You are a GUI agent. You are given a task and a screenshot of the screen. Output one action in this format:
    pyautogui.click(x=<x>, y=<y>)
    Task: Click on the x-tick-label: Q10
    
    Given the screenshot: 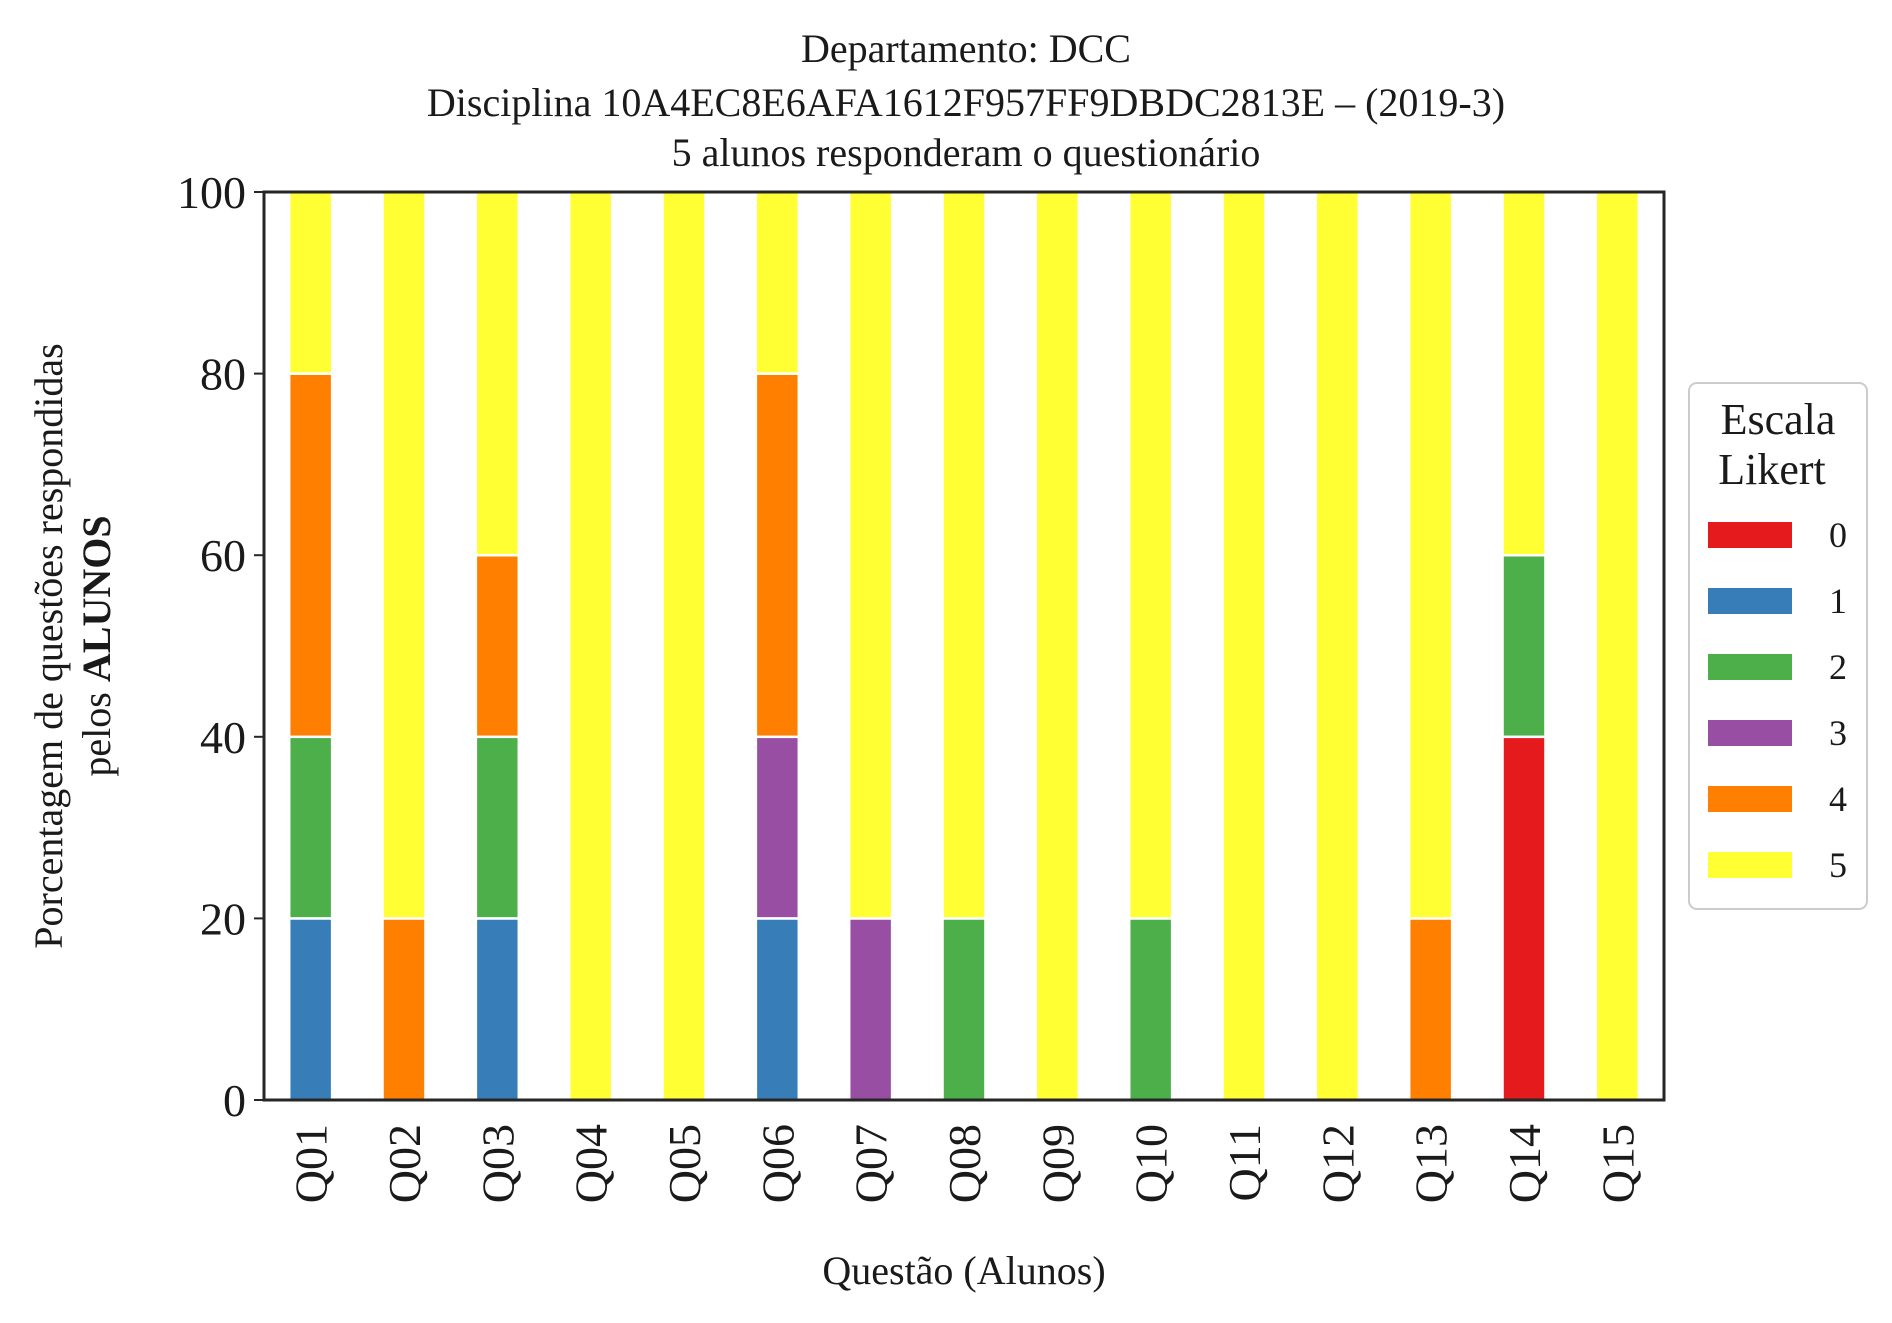 What is the action you would take?
    pyautogui.click(x=1151, y=1163)
    